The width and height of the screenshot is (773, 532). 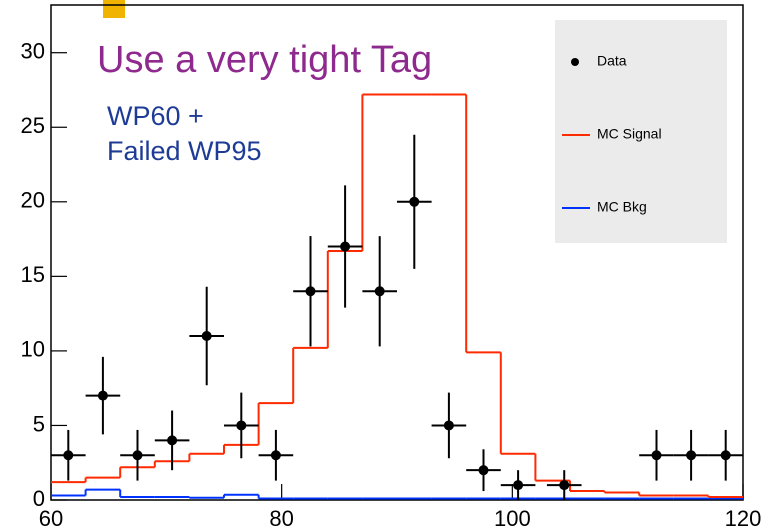 I want to click on y-tick-label: 10, so click(x=33, y=349).